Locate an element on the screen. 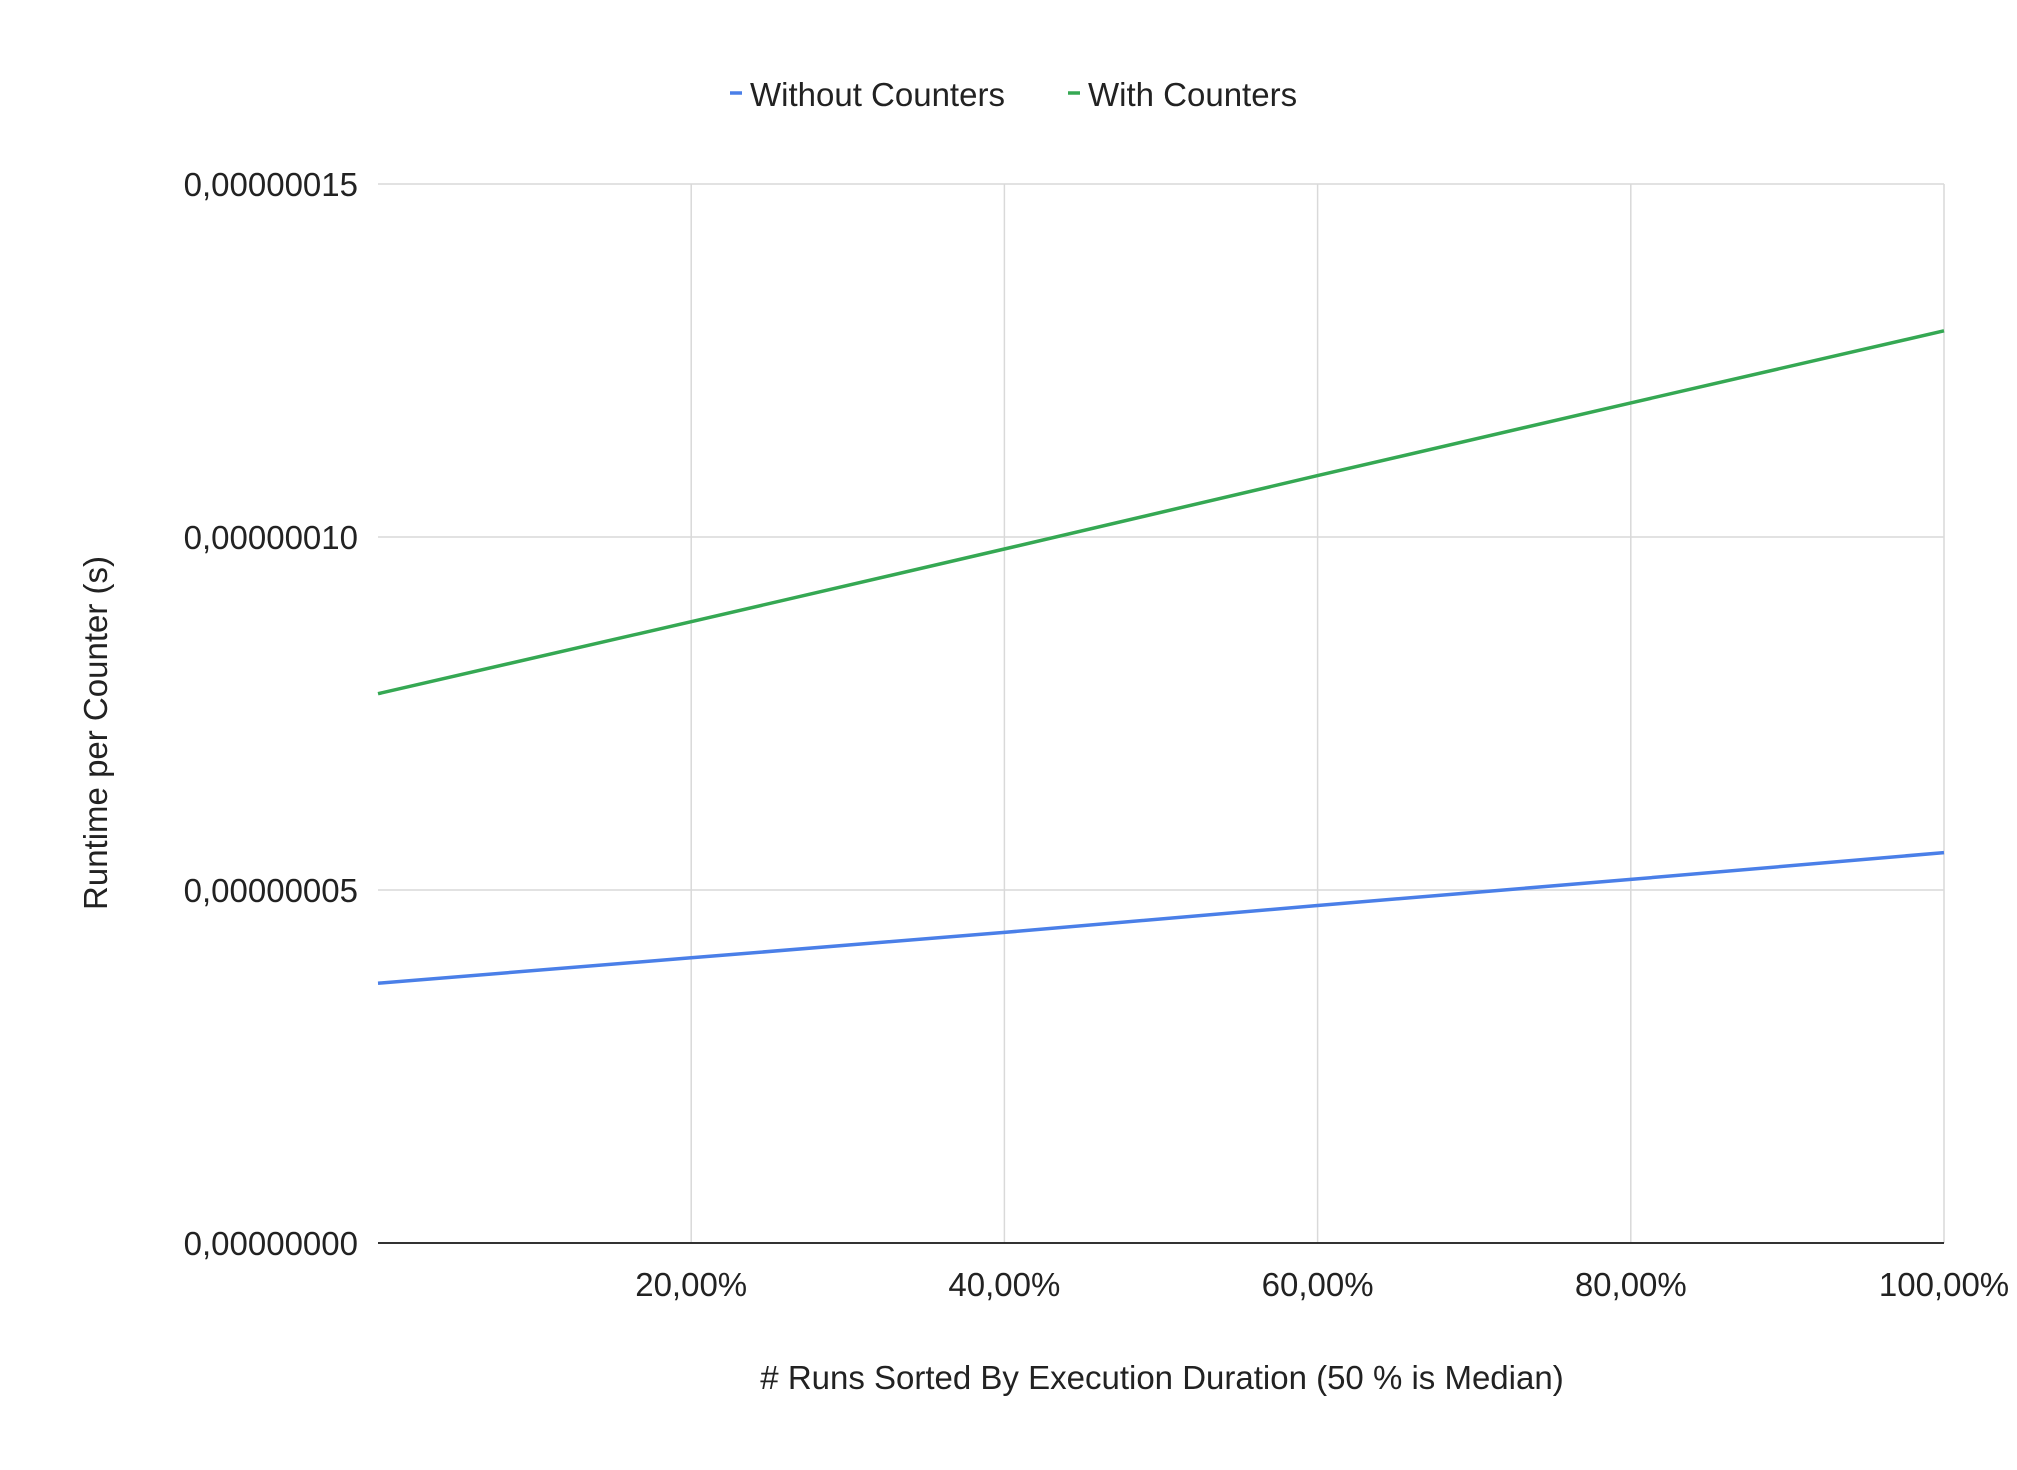 The height and width of the screenshot is (1470, 2017). x-tick-label: 20,00% is located at coordinates (691, 1284).